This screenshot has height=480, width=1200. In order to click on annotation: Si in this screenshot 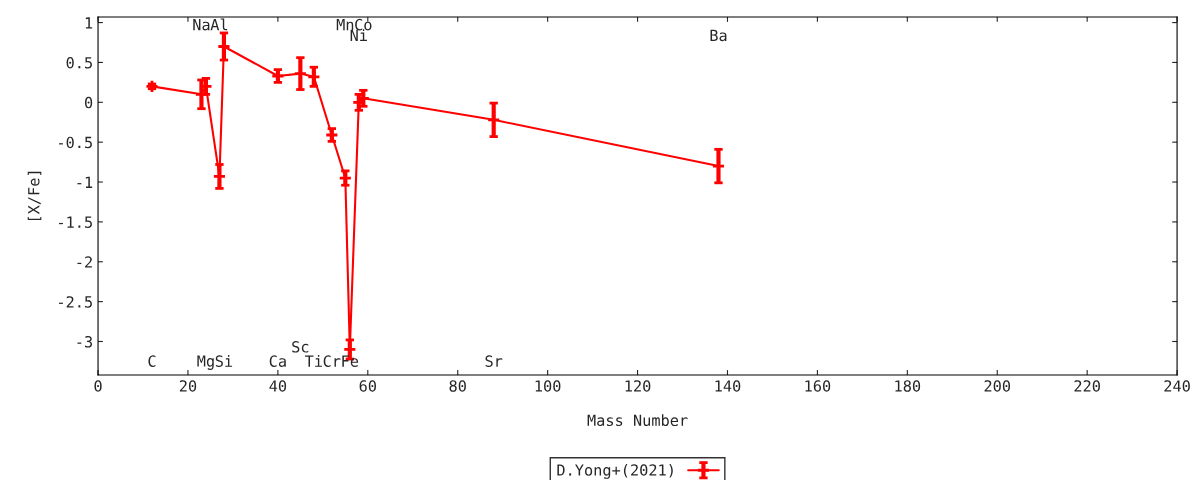, I will do `click(224, 361)`.